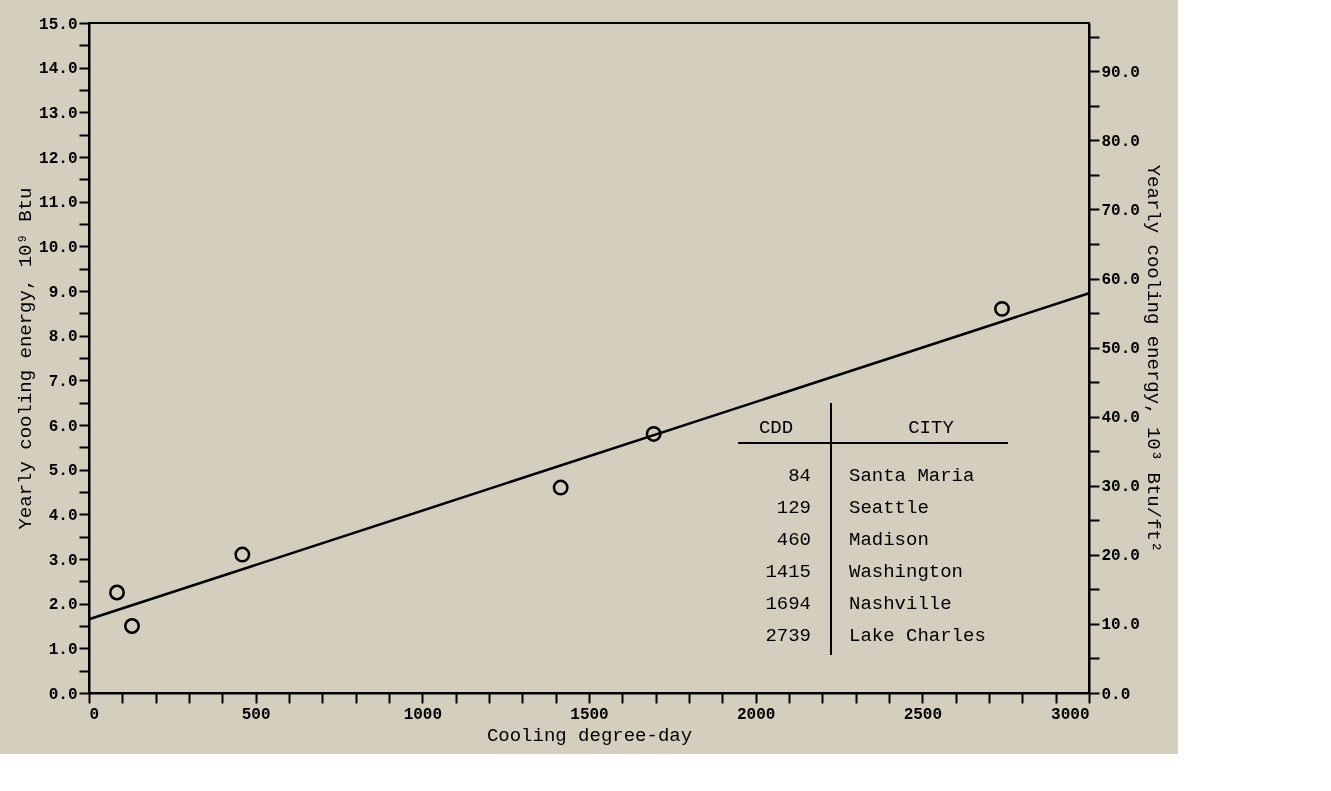 The width and height of the screenshot is (1331, 791). Describe the element at coordinates (1120, 418) in the screenshot. I see `y2-tick-label: 40.0` at that location.